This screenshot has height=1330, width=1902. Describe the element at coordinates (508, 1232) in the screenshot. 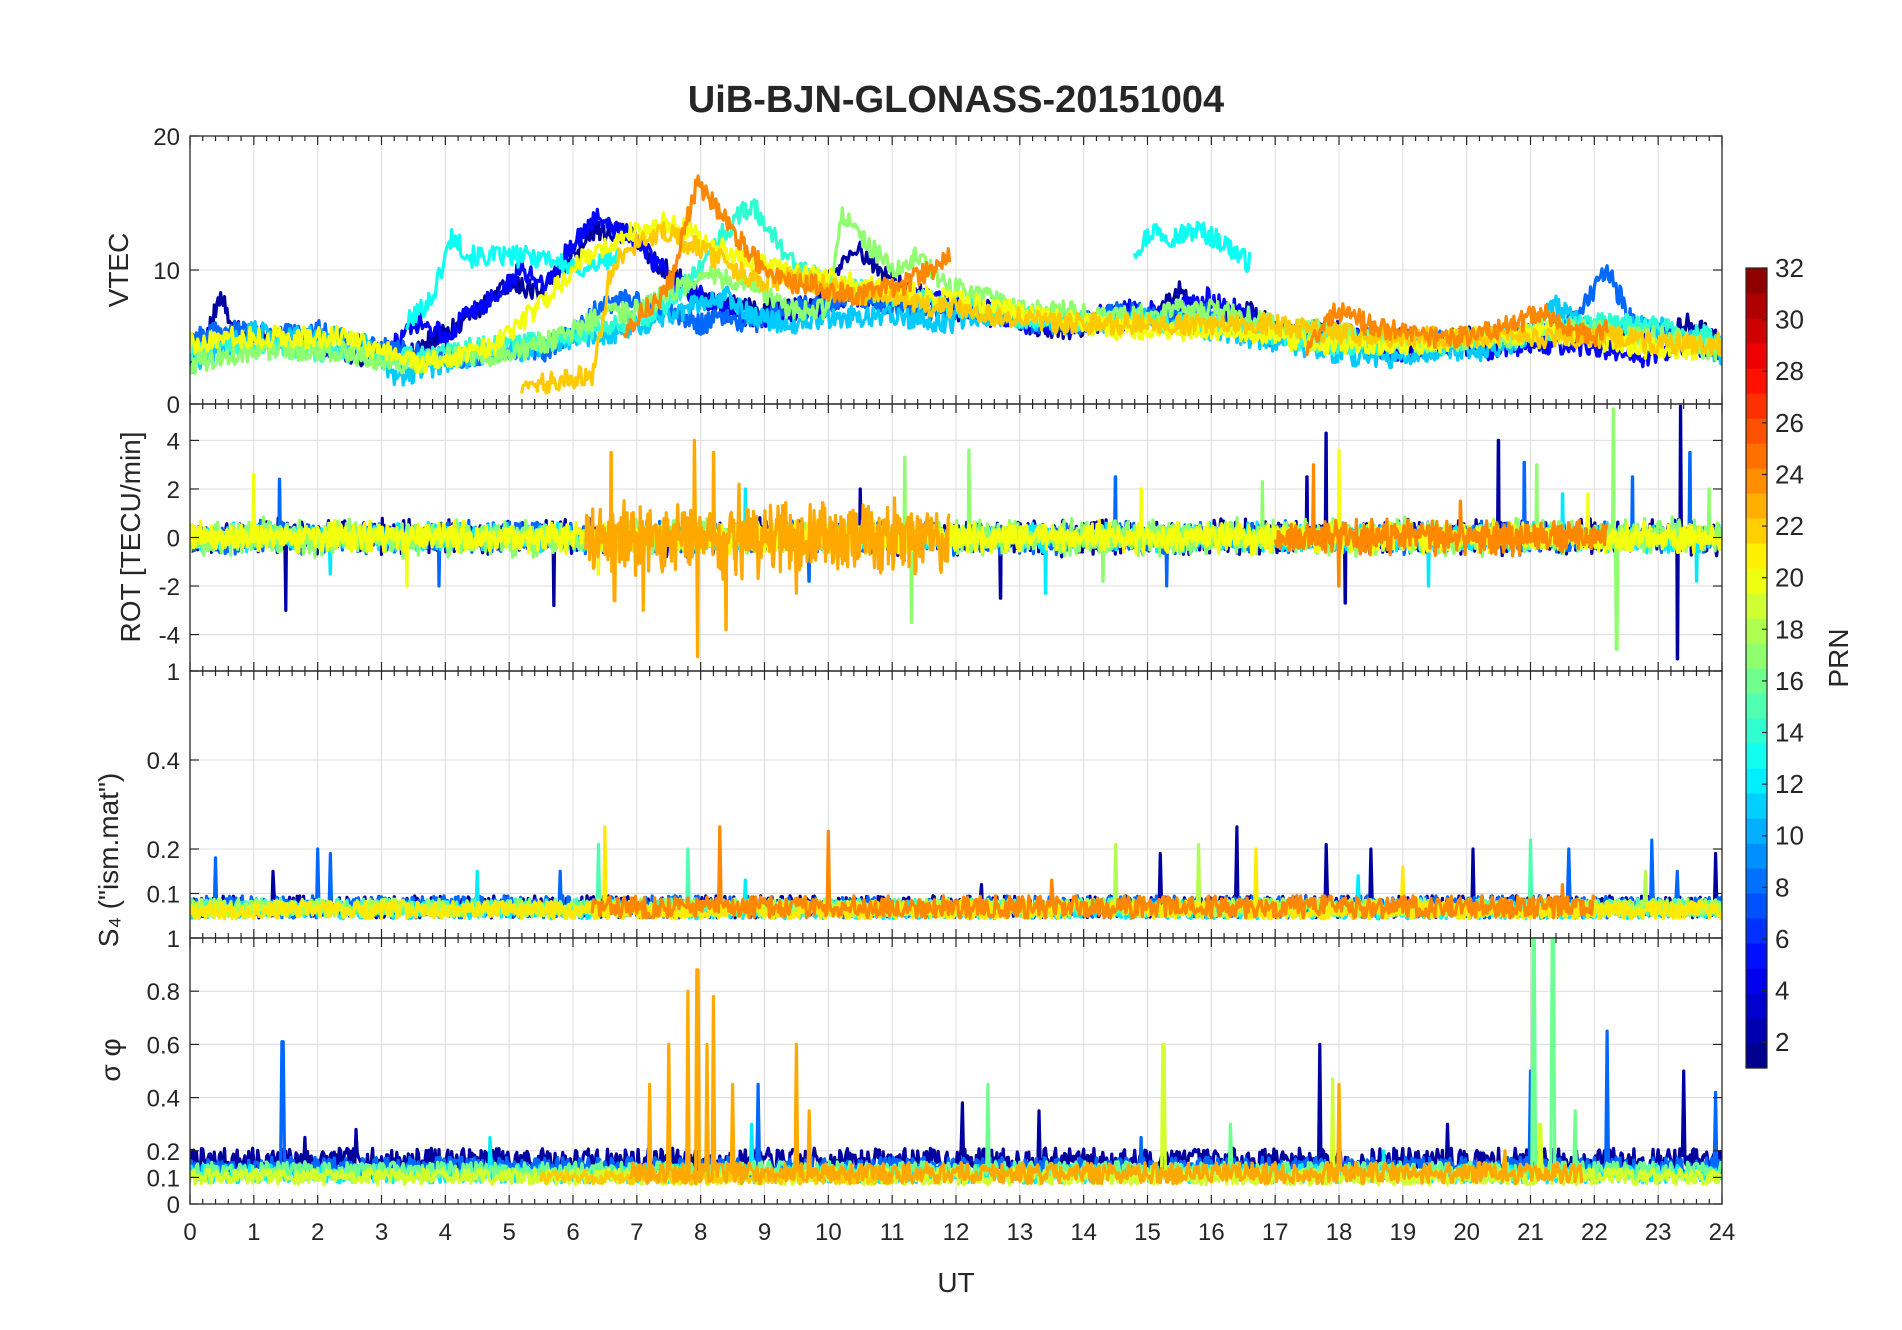

I see `x-tick-label: 5` at that location.